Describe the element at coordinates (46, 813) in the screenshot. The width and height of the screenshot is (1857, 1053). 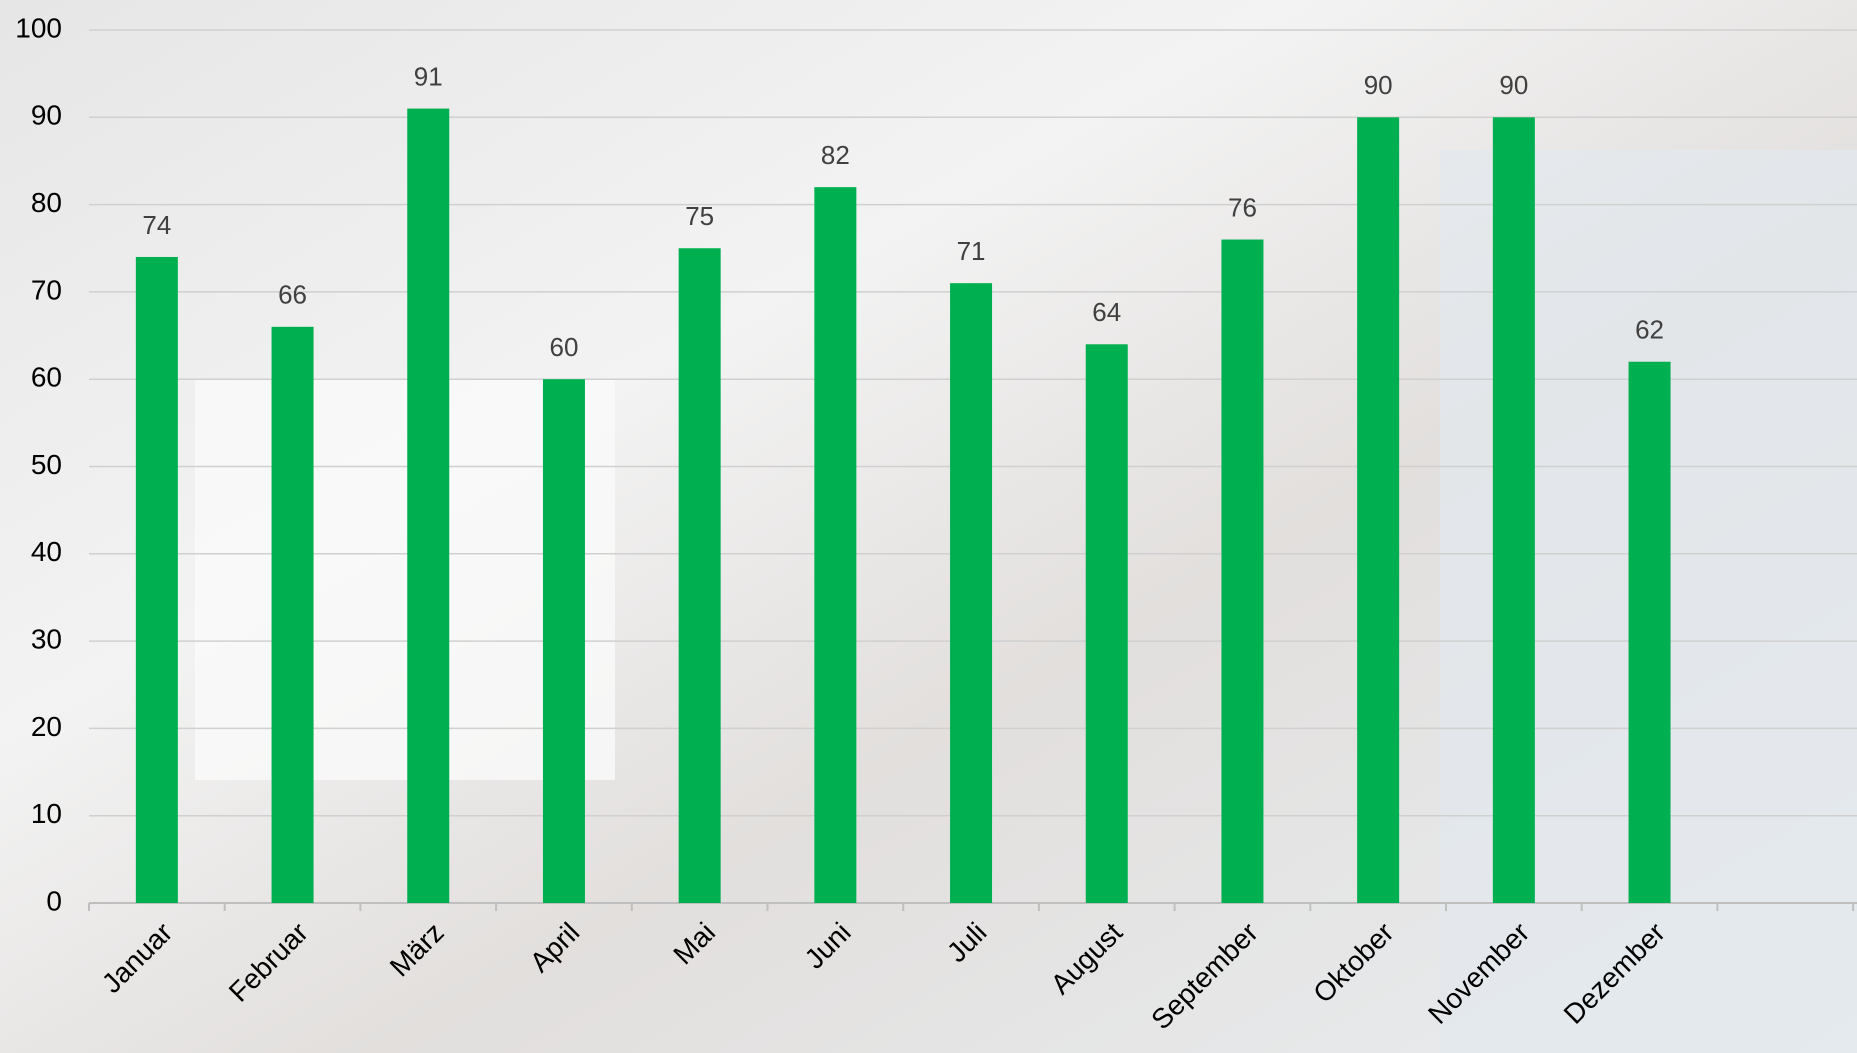
I see `y-tick-label: 10` at that location.